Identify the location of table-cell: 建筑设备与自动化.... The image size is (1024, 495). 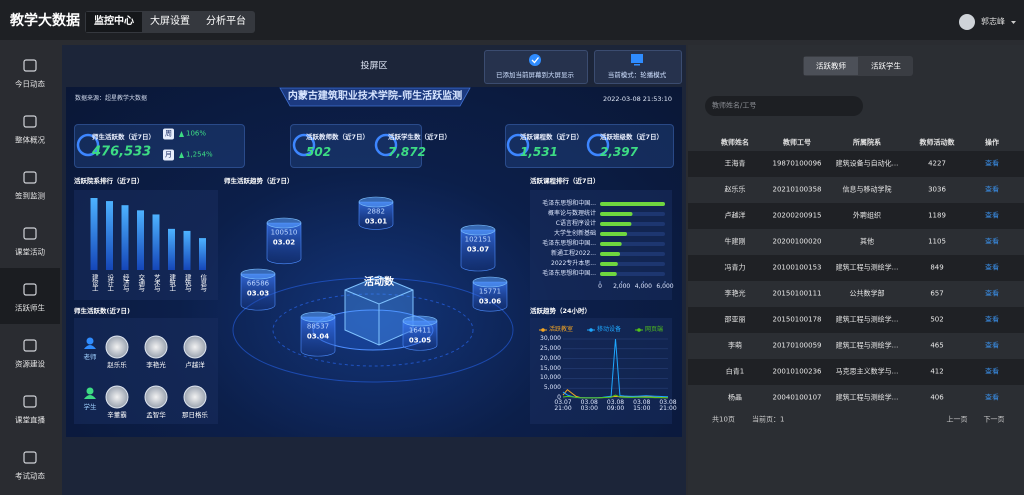
(867, 163).